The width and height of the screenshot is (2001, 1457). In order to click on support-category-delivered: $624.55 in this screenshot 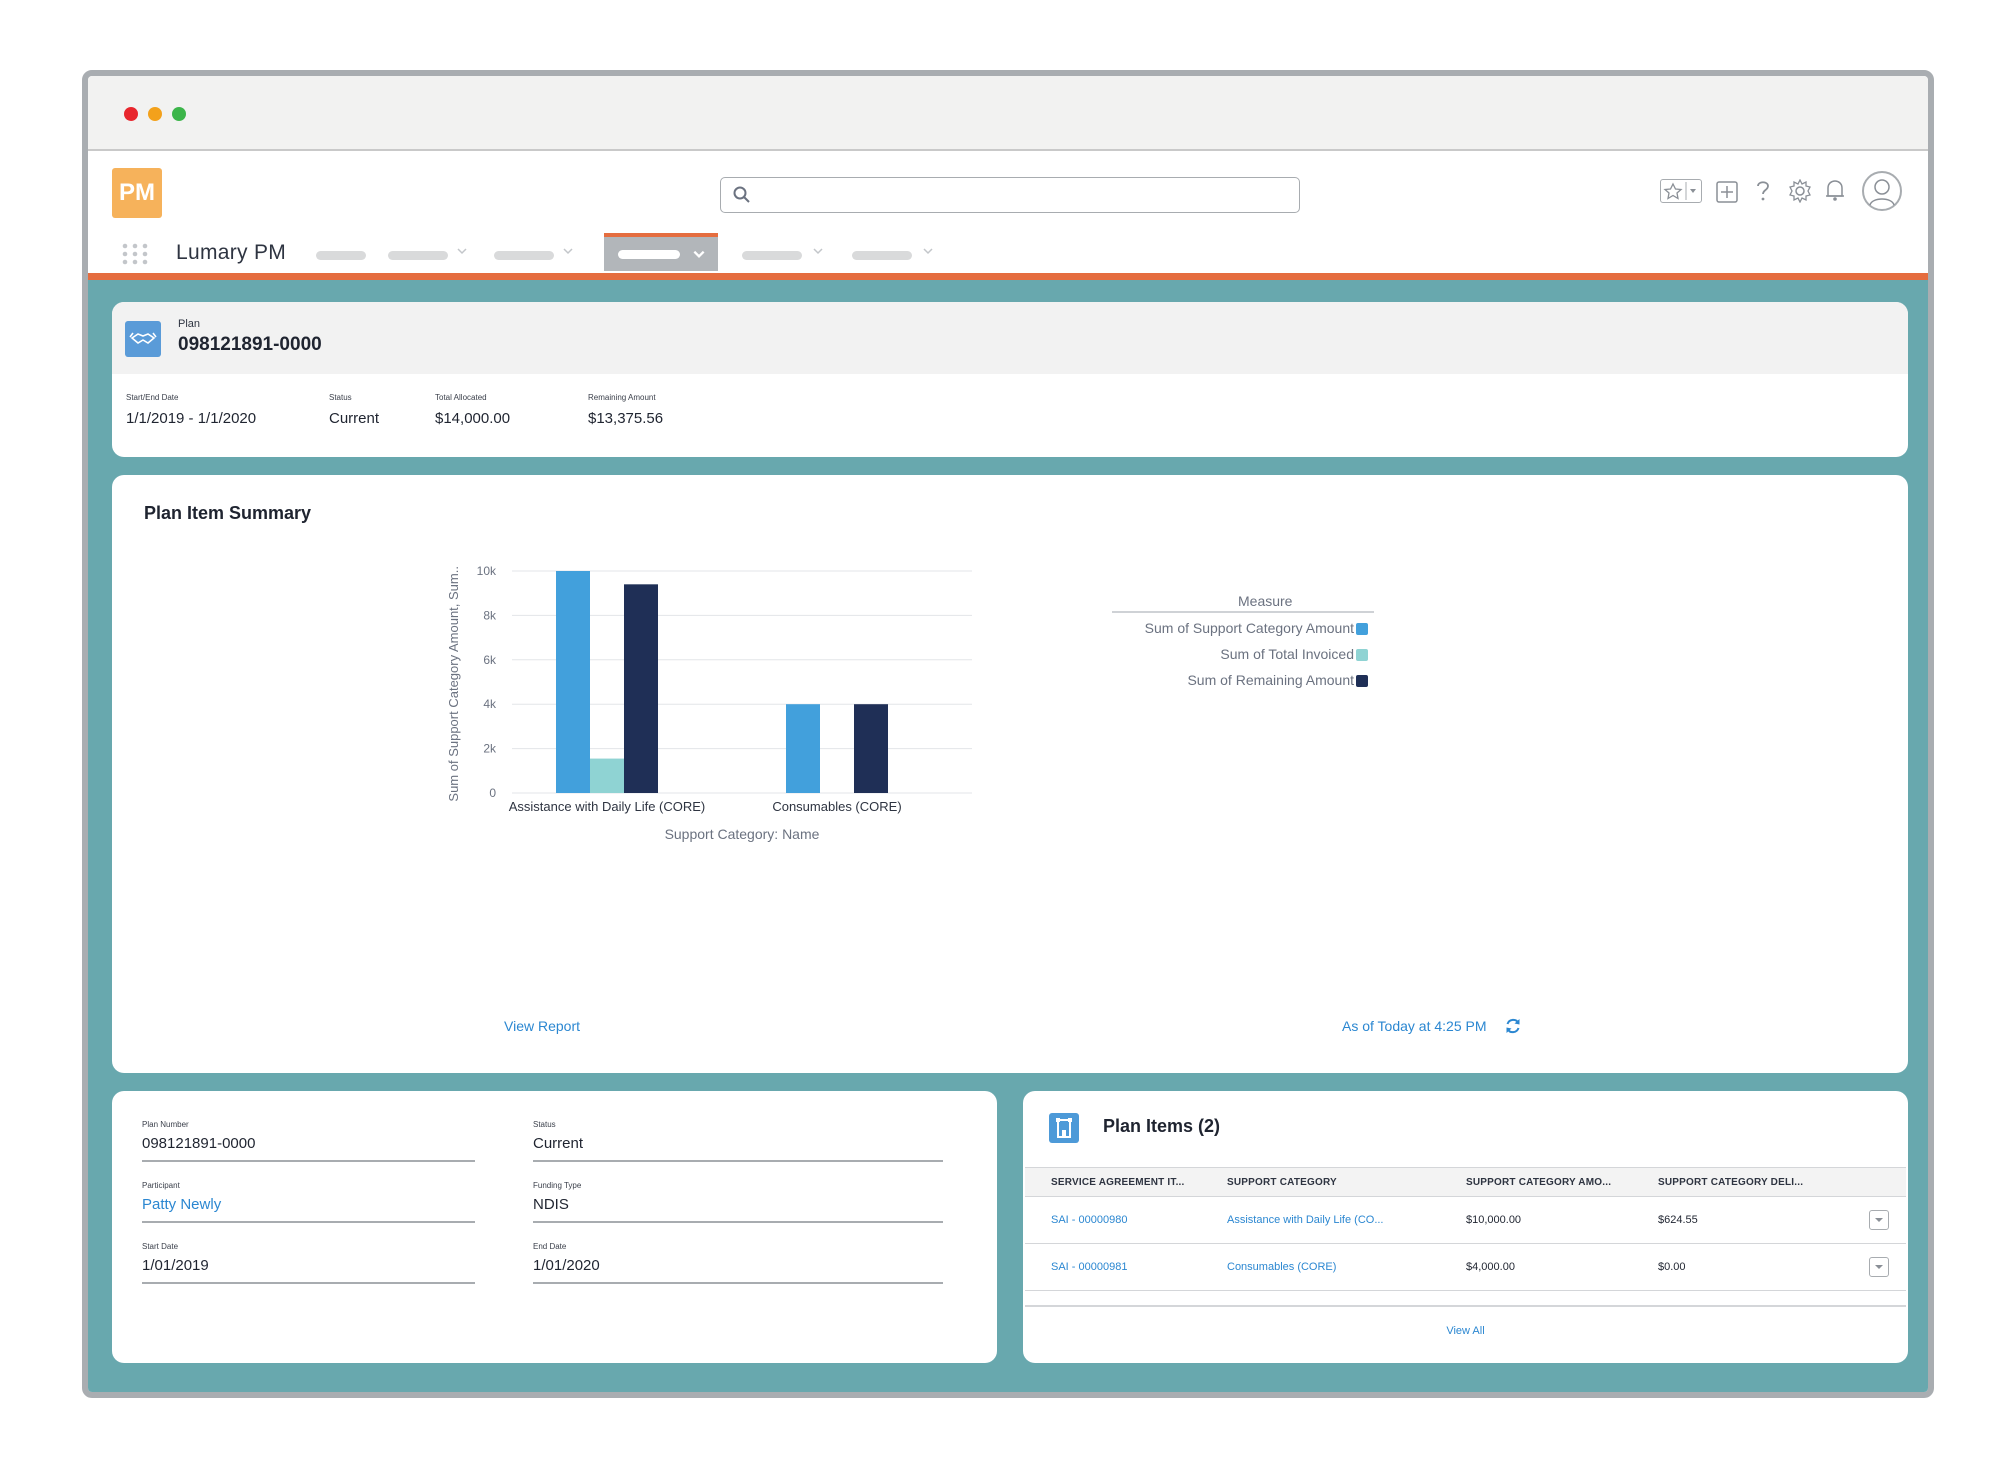, I will do `click(1678, 1220)`.